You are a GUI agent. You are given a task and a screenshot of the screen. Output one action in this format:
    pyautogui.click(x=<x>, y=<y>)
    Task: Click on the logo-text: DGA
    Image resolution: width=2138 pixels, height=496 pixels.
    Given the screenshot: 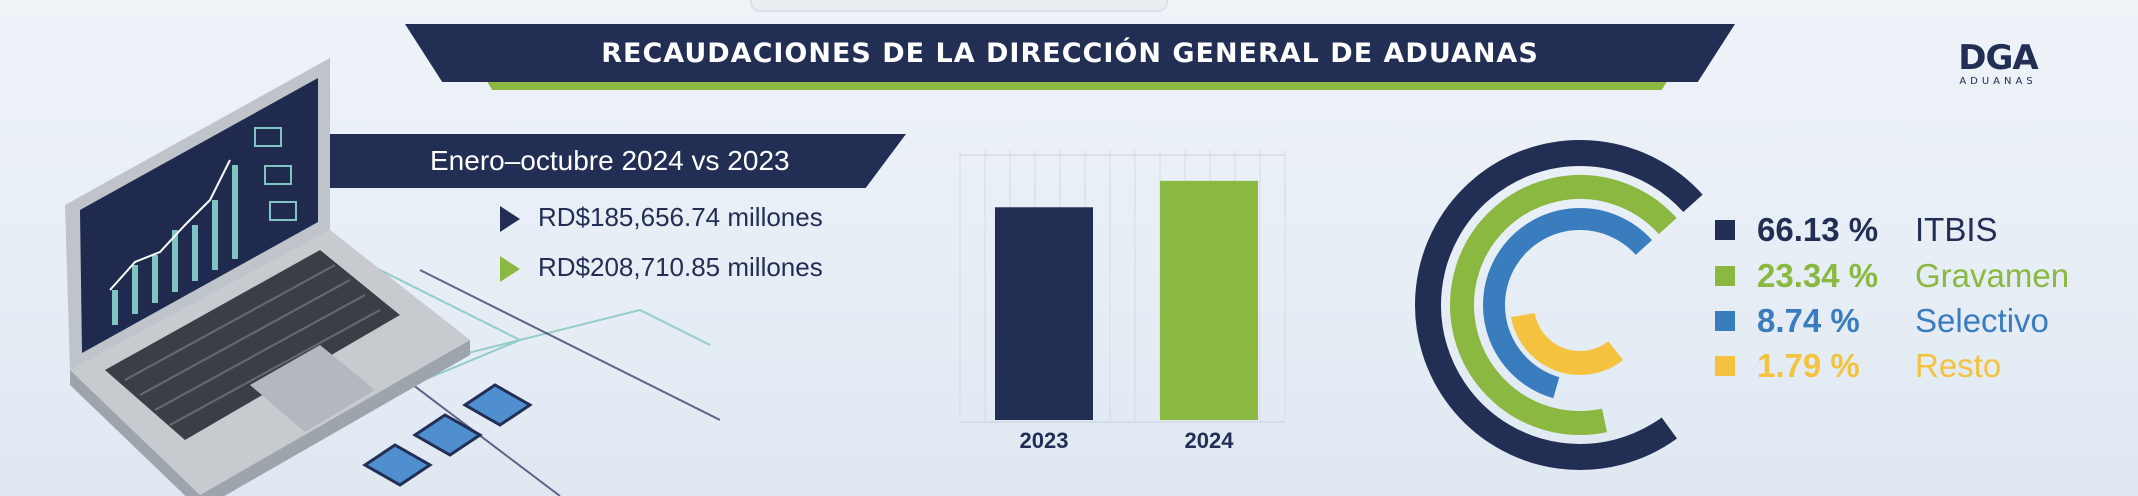 What is the action you would take?
    pyautogui.click(x=1998, y=58)
    